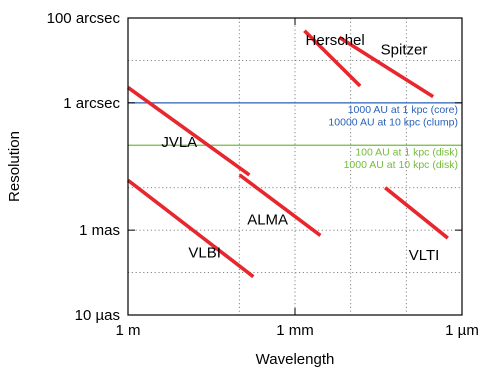 Image resolution: width=498 pixels, height=376 pixels. I want to click on series-line-alma, so click(280, 205).